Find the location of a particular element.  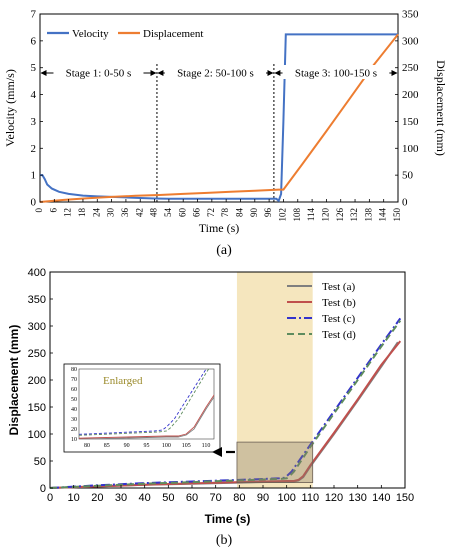

chart-a-x-tick-label: 36 is located at coordinates (125, 213).